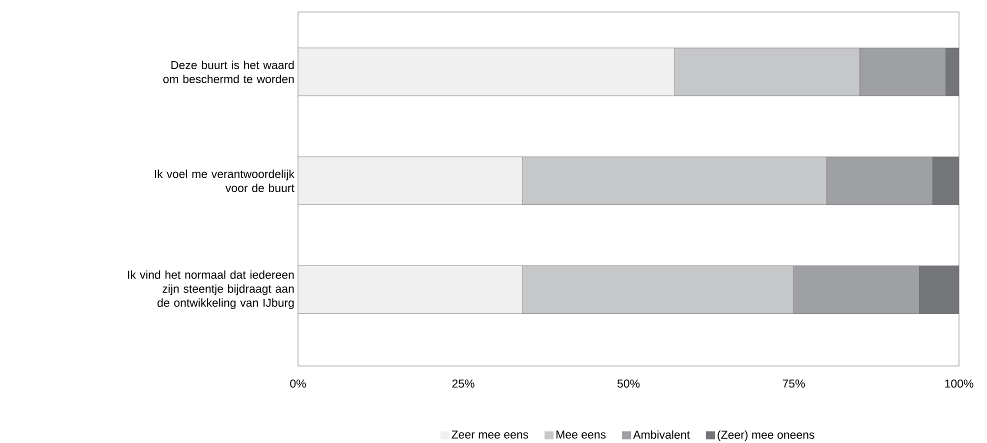  What do you see at coordinates (959, 384) in the screenshot?
I see `x-tick-label: 100%` at bounding box center [959, 384].